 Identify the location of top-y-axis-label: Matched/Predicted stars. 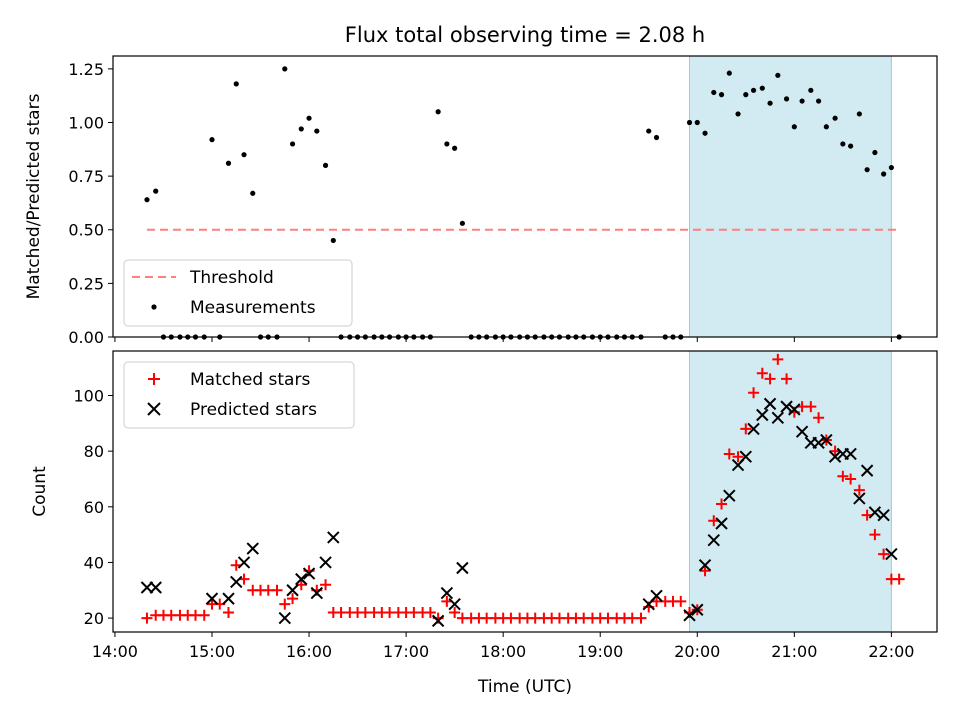
(34, 196).